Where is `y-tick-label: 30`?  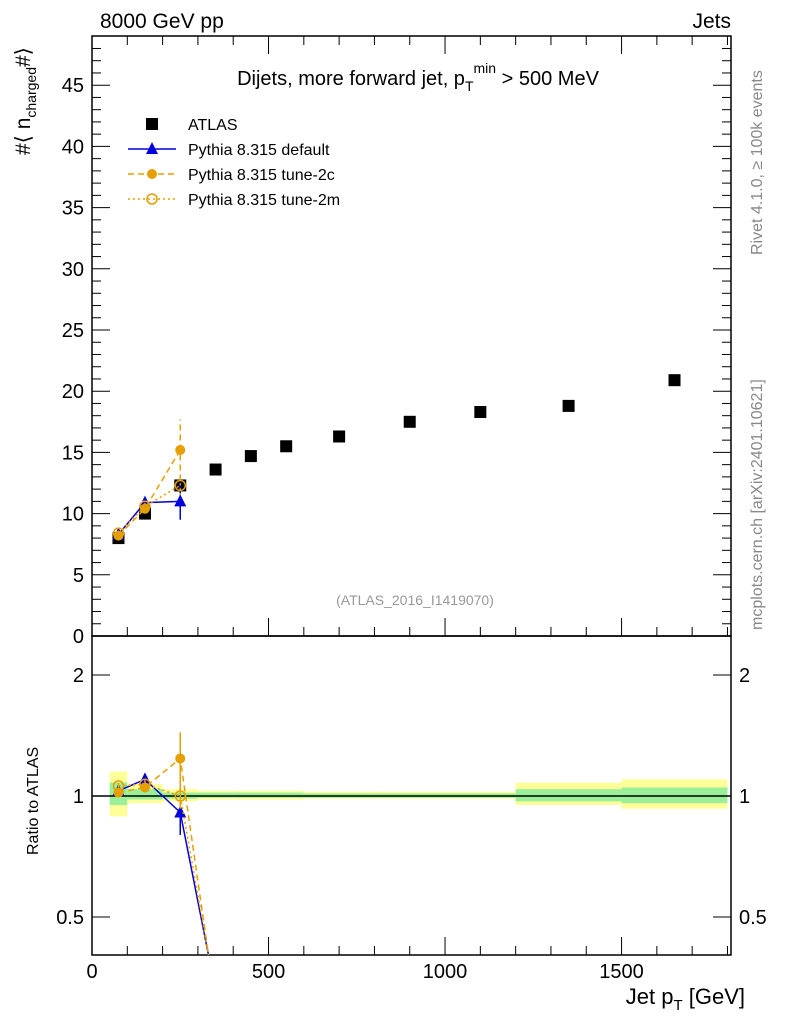 y-tick-label: 30 is located at coordinates (73, 270).